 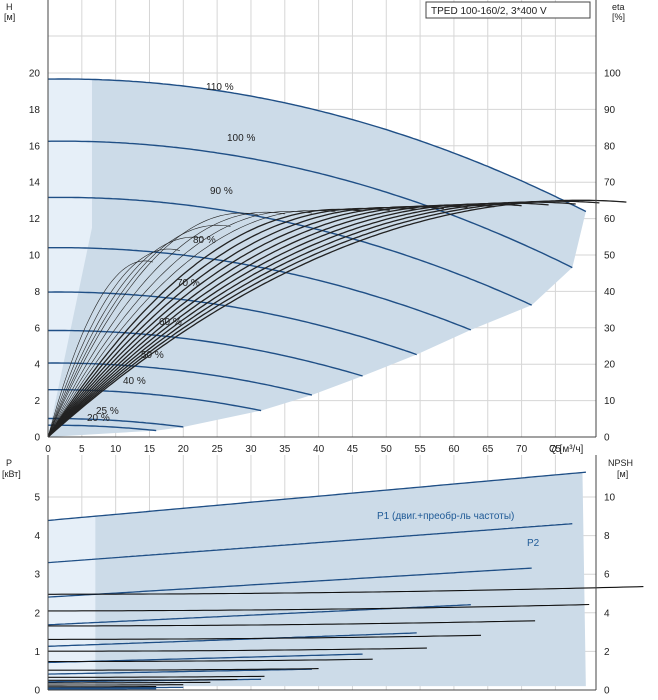 I want to click on title-box, so click(x=508, y=10).